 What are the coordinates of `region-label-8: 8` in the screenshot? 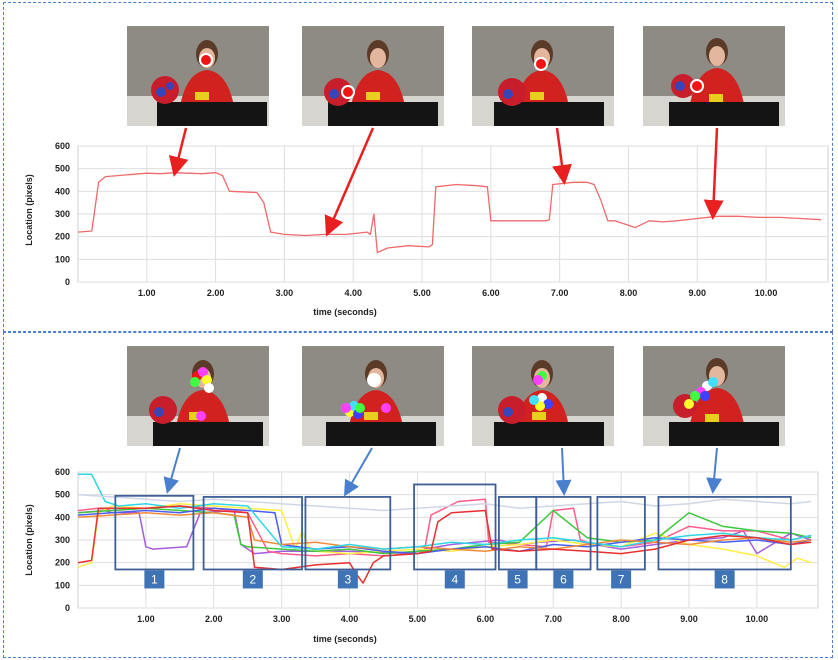 It's located at (724, 579).